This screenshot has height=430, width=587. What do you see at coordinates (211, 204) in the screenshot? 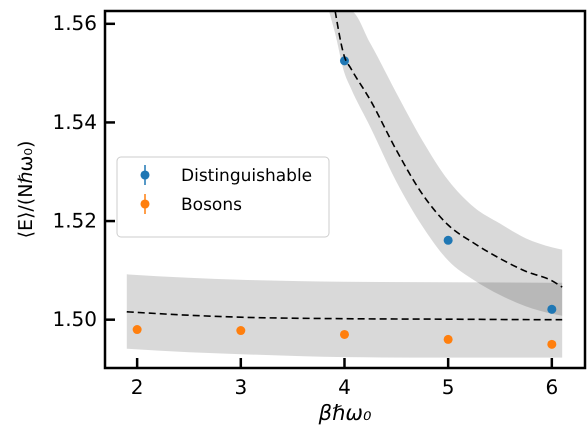
I see `legend-label: Bosons` at bounding box center [211, 204].